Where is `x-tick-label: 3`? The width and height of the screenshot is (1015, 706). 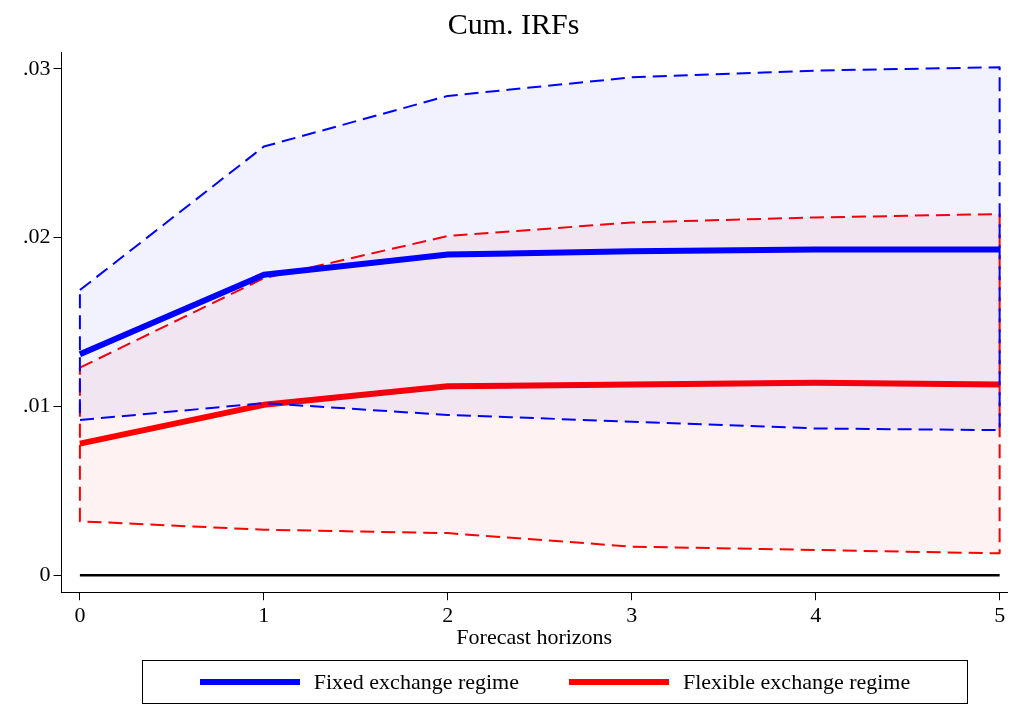 x-tick-label: 3 is located at coordinates (632, 615).